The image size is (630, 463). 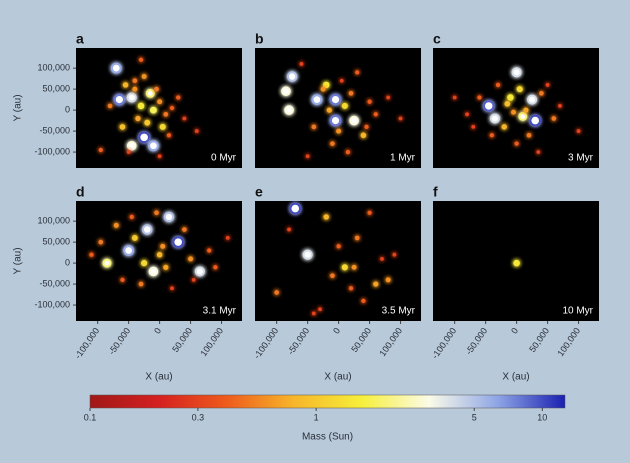 I want to click on y-tick-label: -100,000, so click(x=52, y=304).